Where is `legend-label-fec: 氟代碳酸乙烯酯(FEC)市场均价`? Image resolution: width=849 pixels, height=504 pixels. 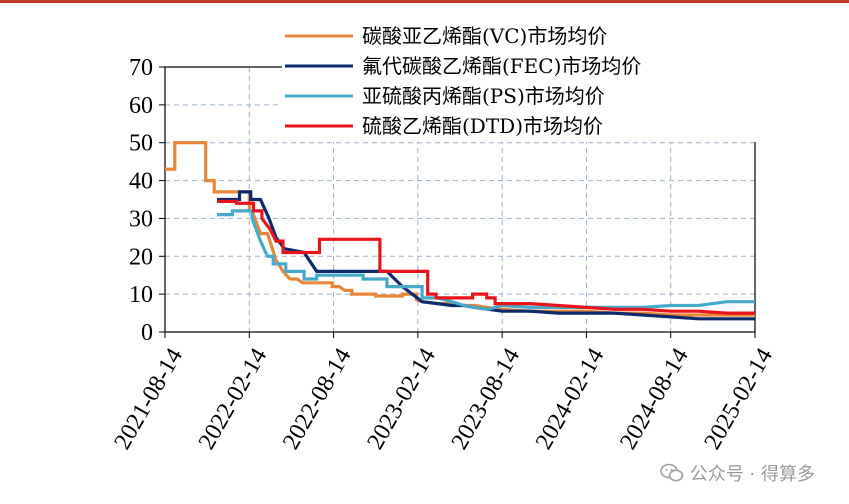
legend-label-fec: 氟代碳酸乙烯酯(FEC)市场均价 is located at coordinates (501, 66).